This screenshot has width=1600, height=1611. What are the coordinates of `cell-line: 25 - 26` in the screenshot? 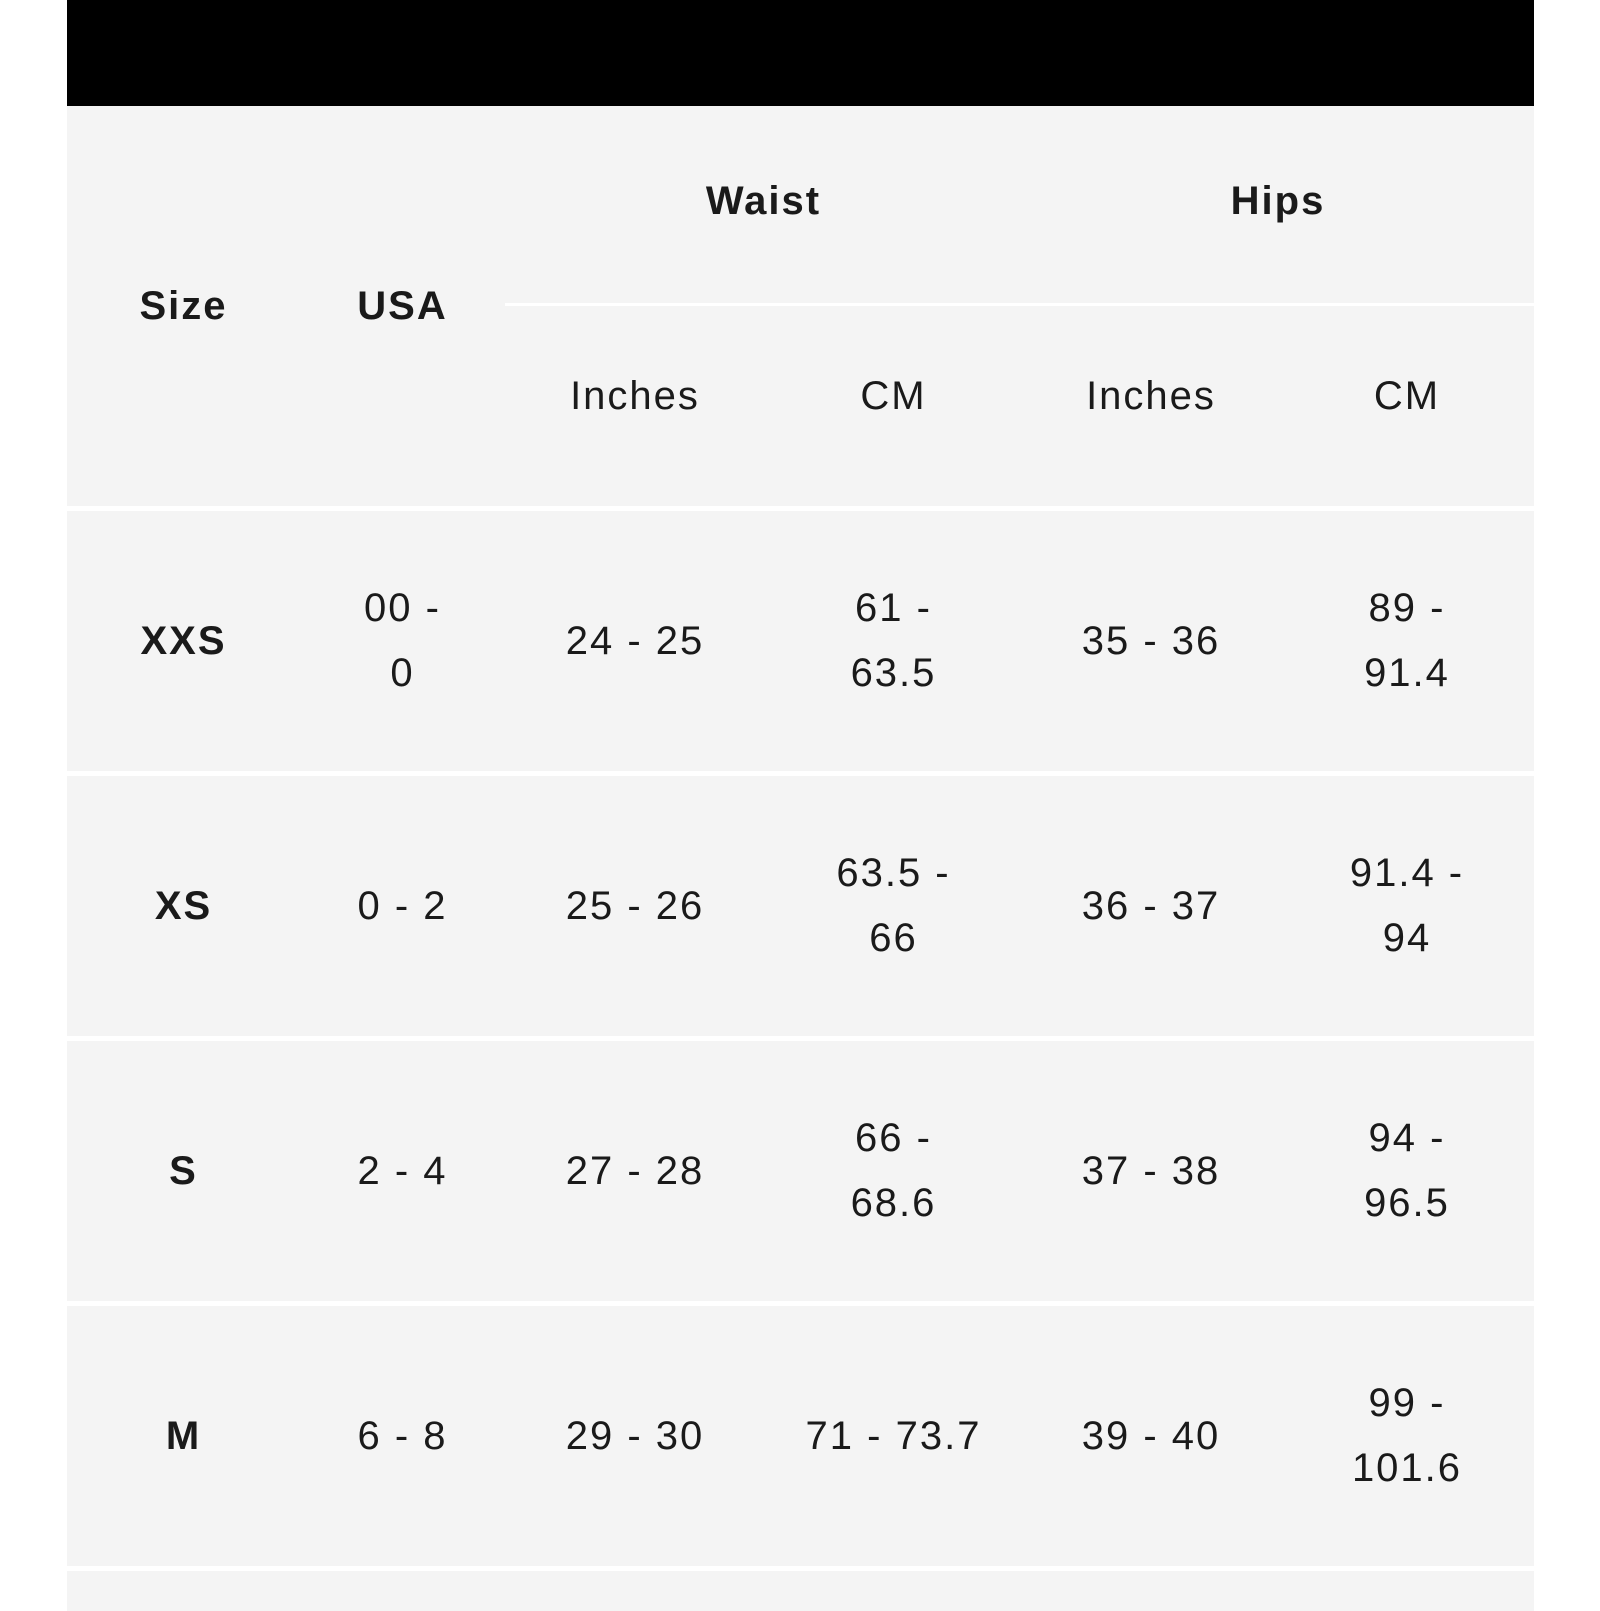 It's located at (635, 905).